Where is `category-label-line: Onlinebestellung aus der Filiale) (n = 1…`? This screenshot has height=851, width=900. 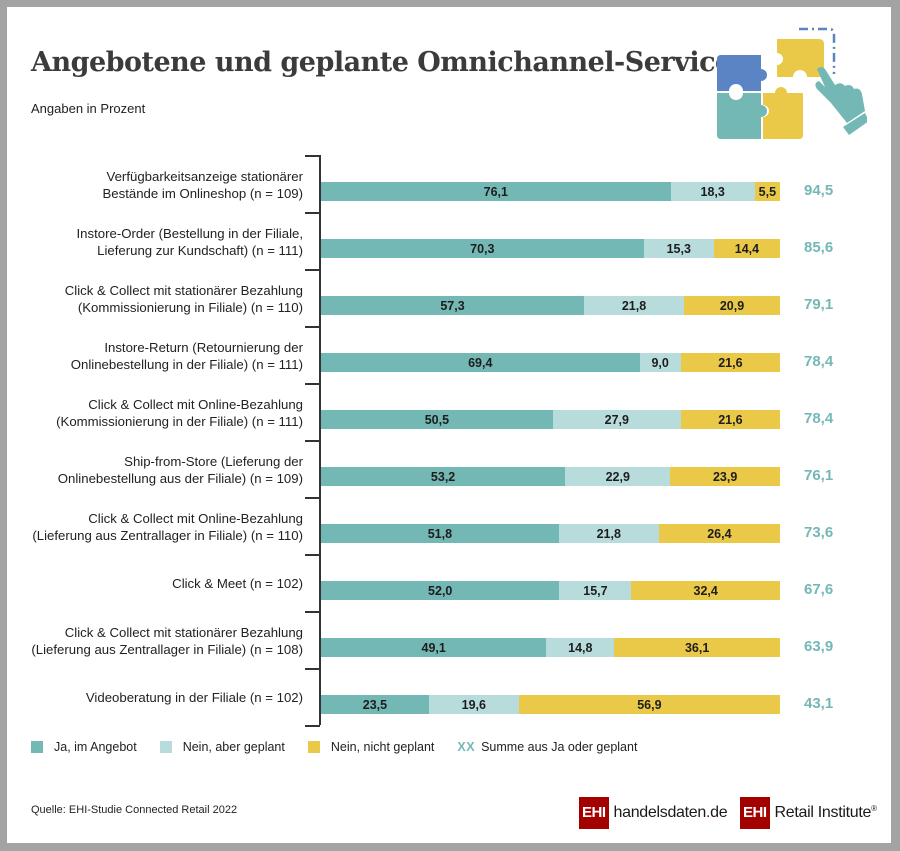 category-label-line: Onlinebestellung aus der Filiale) (n = 1… is located at coordinates (180, 478).